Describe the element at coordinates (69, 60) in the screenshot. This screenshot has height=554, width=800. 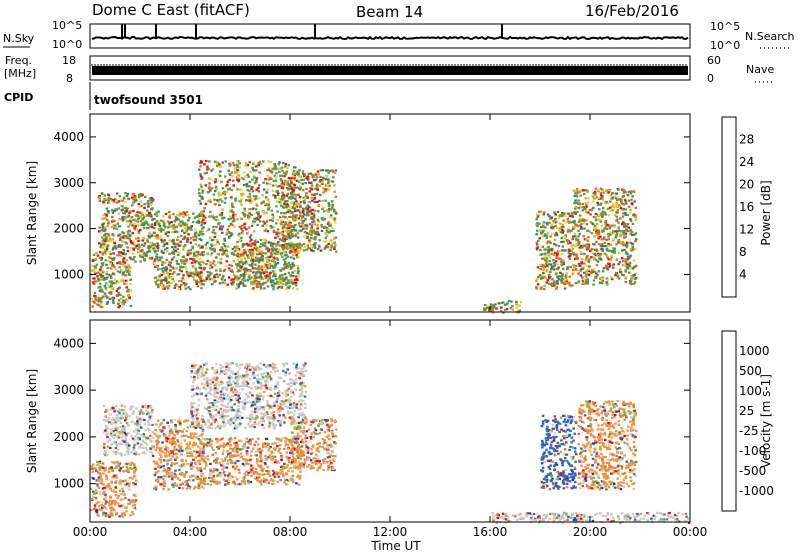
I see `freq-tick-top: 18` at that location.